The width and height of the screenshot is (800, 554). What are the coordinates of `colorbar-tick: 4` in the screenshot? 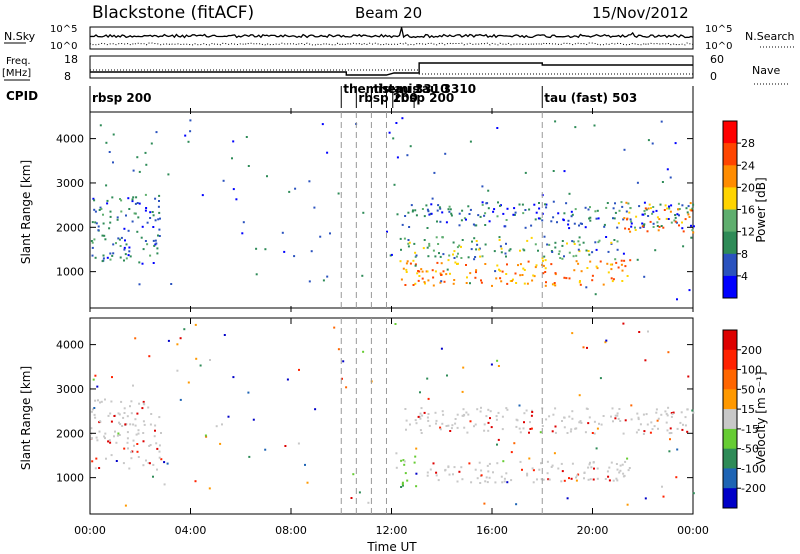 It's located at (744, 276).